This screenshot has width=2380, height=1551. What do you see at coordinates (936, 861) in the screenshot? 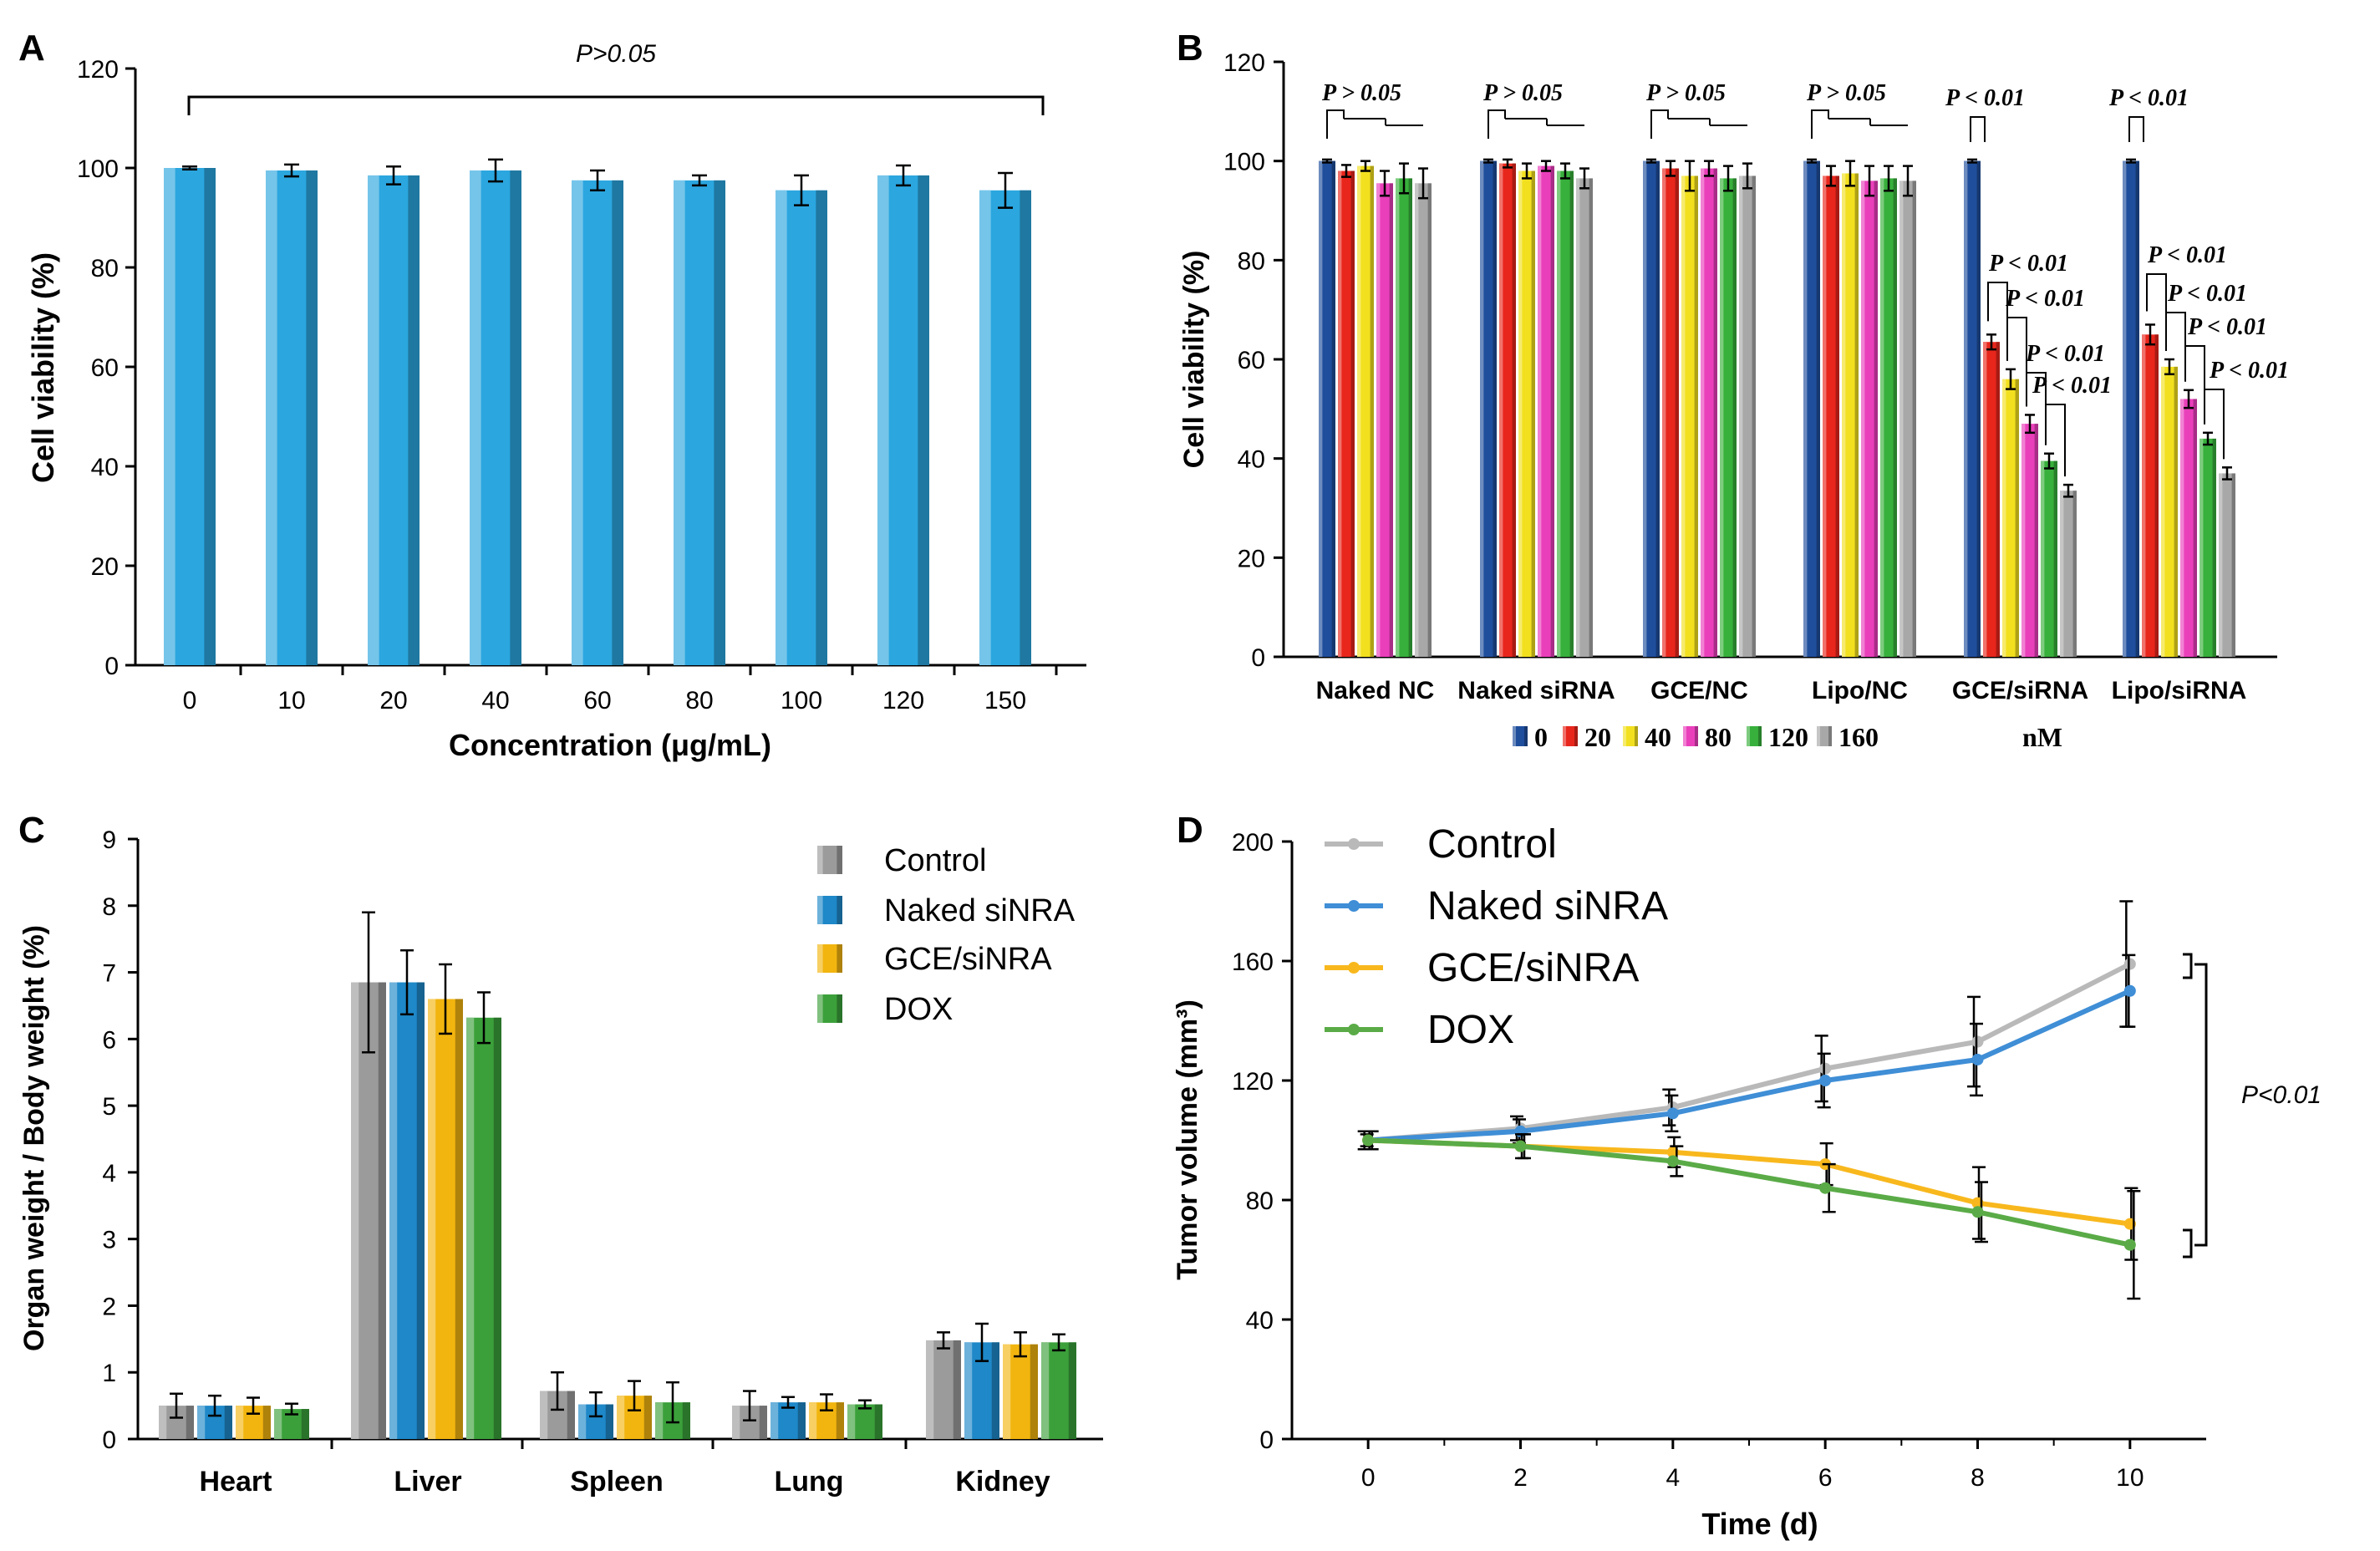
I see `panel-c-legend-label: Control` at bounding box center [936, 861].